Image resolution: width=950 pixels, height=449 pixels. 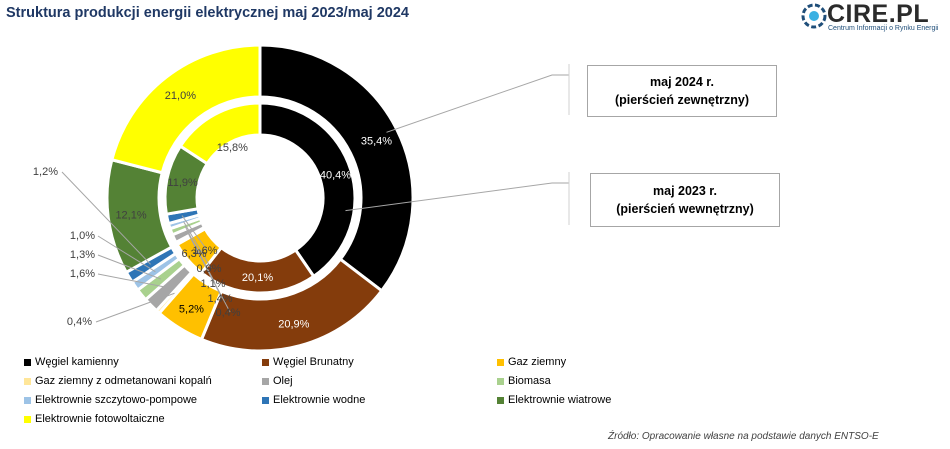 What do you see at coordinates (313, 362) in the screenshot?
I see `legend-label: Węgiel Brunatny` at bounding box center [313, 362].